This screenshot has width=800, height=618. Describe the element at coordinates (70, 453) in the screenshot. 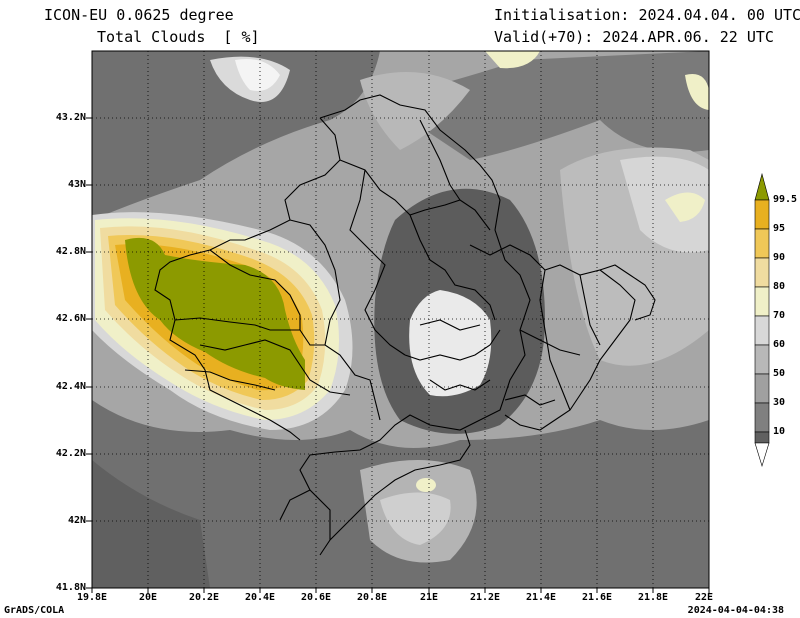

I see `lat-label: 42.2N` at that location.